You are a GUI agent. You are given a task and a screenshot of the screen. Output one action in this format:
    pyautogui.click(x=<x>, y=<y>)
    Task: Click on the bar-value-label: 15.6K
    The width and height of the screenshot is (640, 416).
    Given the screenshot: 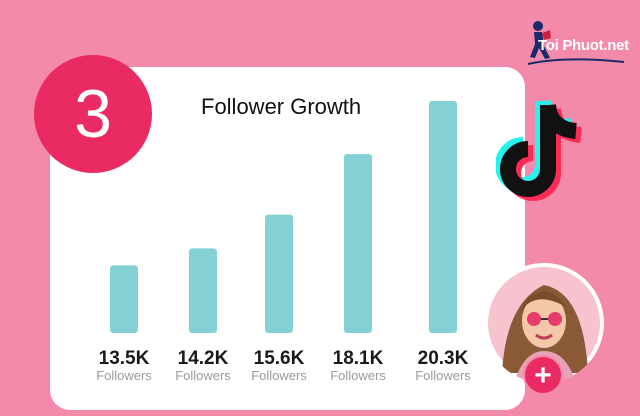 What is the action you would take?
    pyautogui.click(x=279, y=358)
    